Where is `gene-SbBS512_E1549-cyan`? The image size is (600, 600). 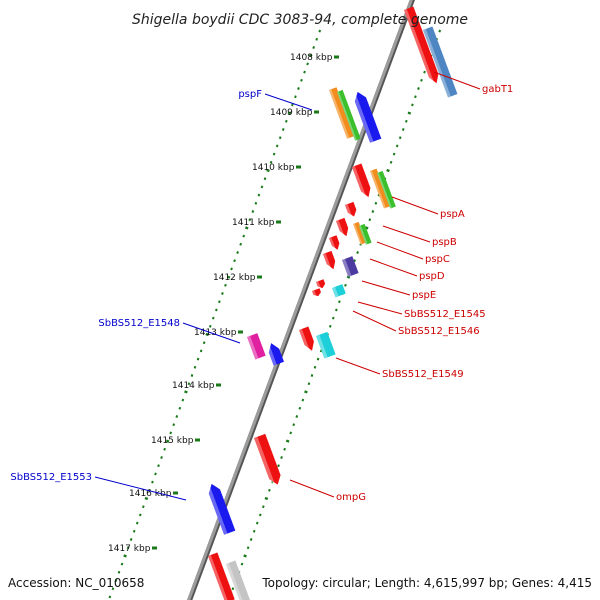
gene-SbBS512_E1549-cyan is located at coordinates (326, 345).